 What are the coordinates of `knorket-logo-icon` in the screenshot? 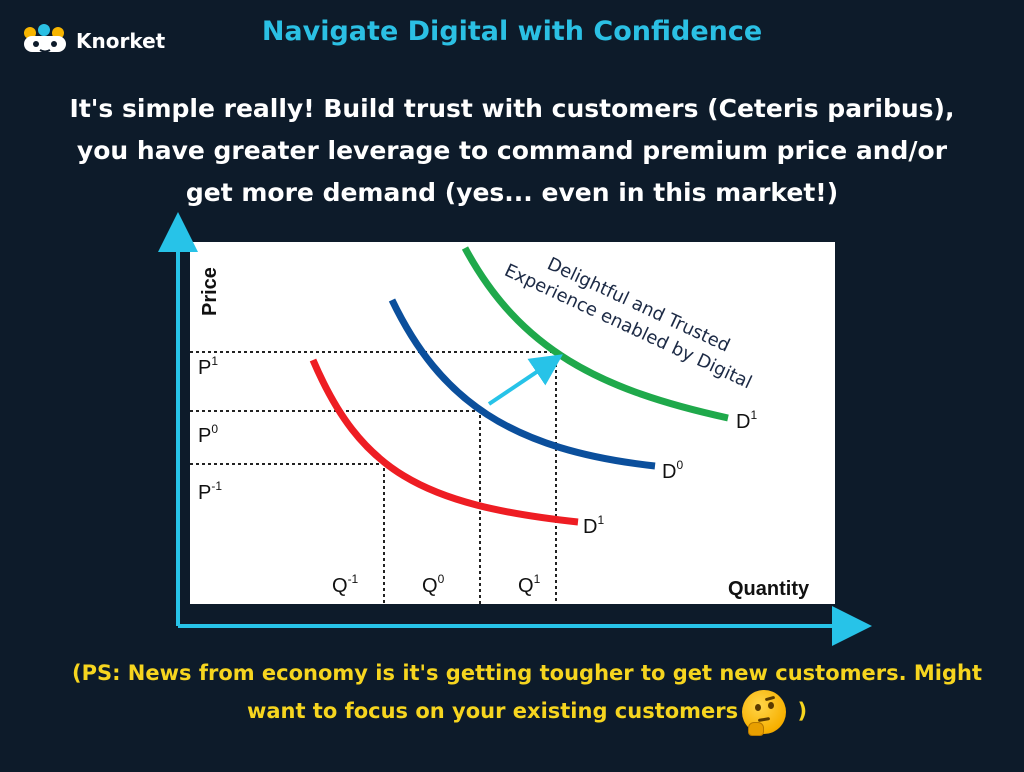 It's located at (45, 38).